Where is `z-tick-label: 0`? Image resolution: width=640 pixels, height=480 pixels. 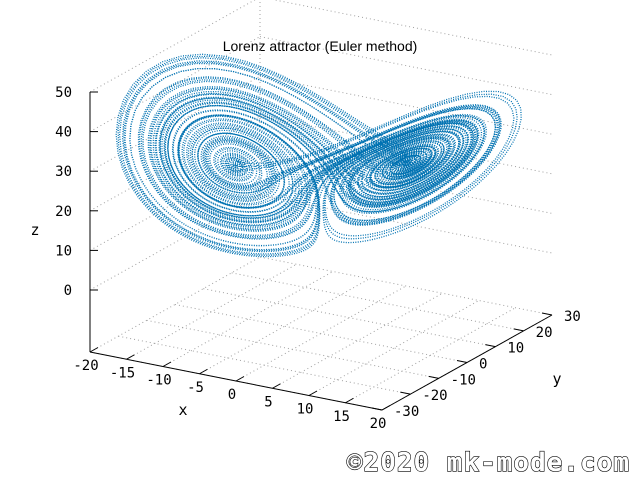 z-tick-label: 0 is located at coordinates (68, 291).